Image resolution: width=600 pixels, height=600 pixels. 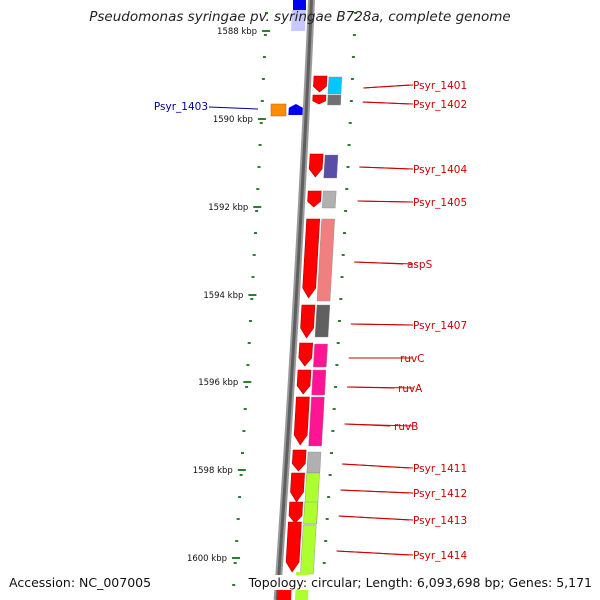 I want to click on gene-label: Psyr_1412, so click(x=440, y=494).